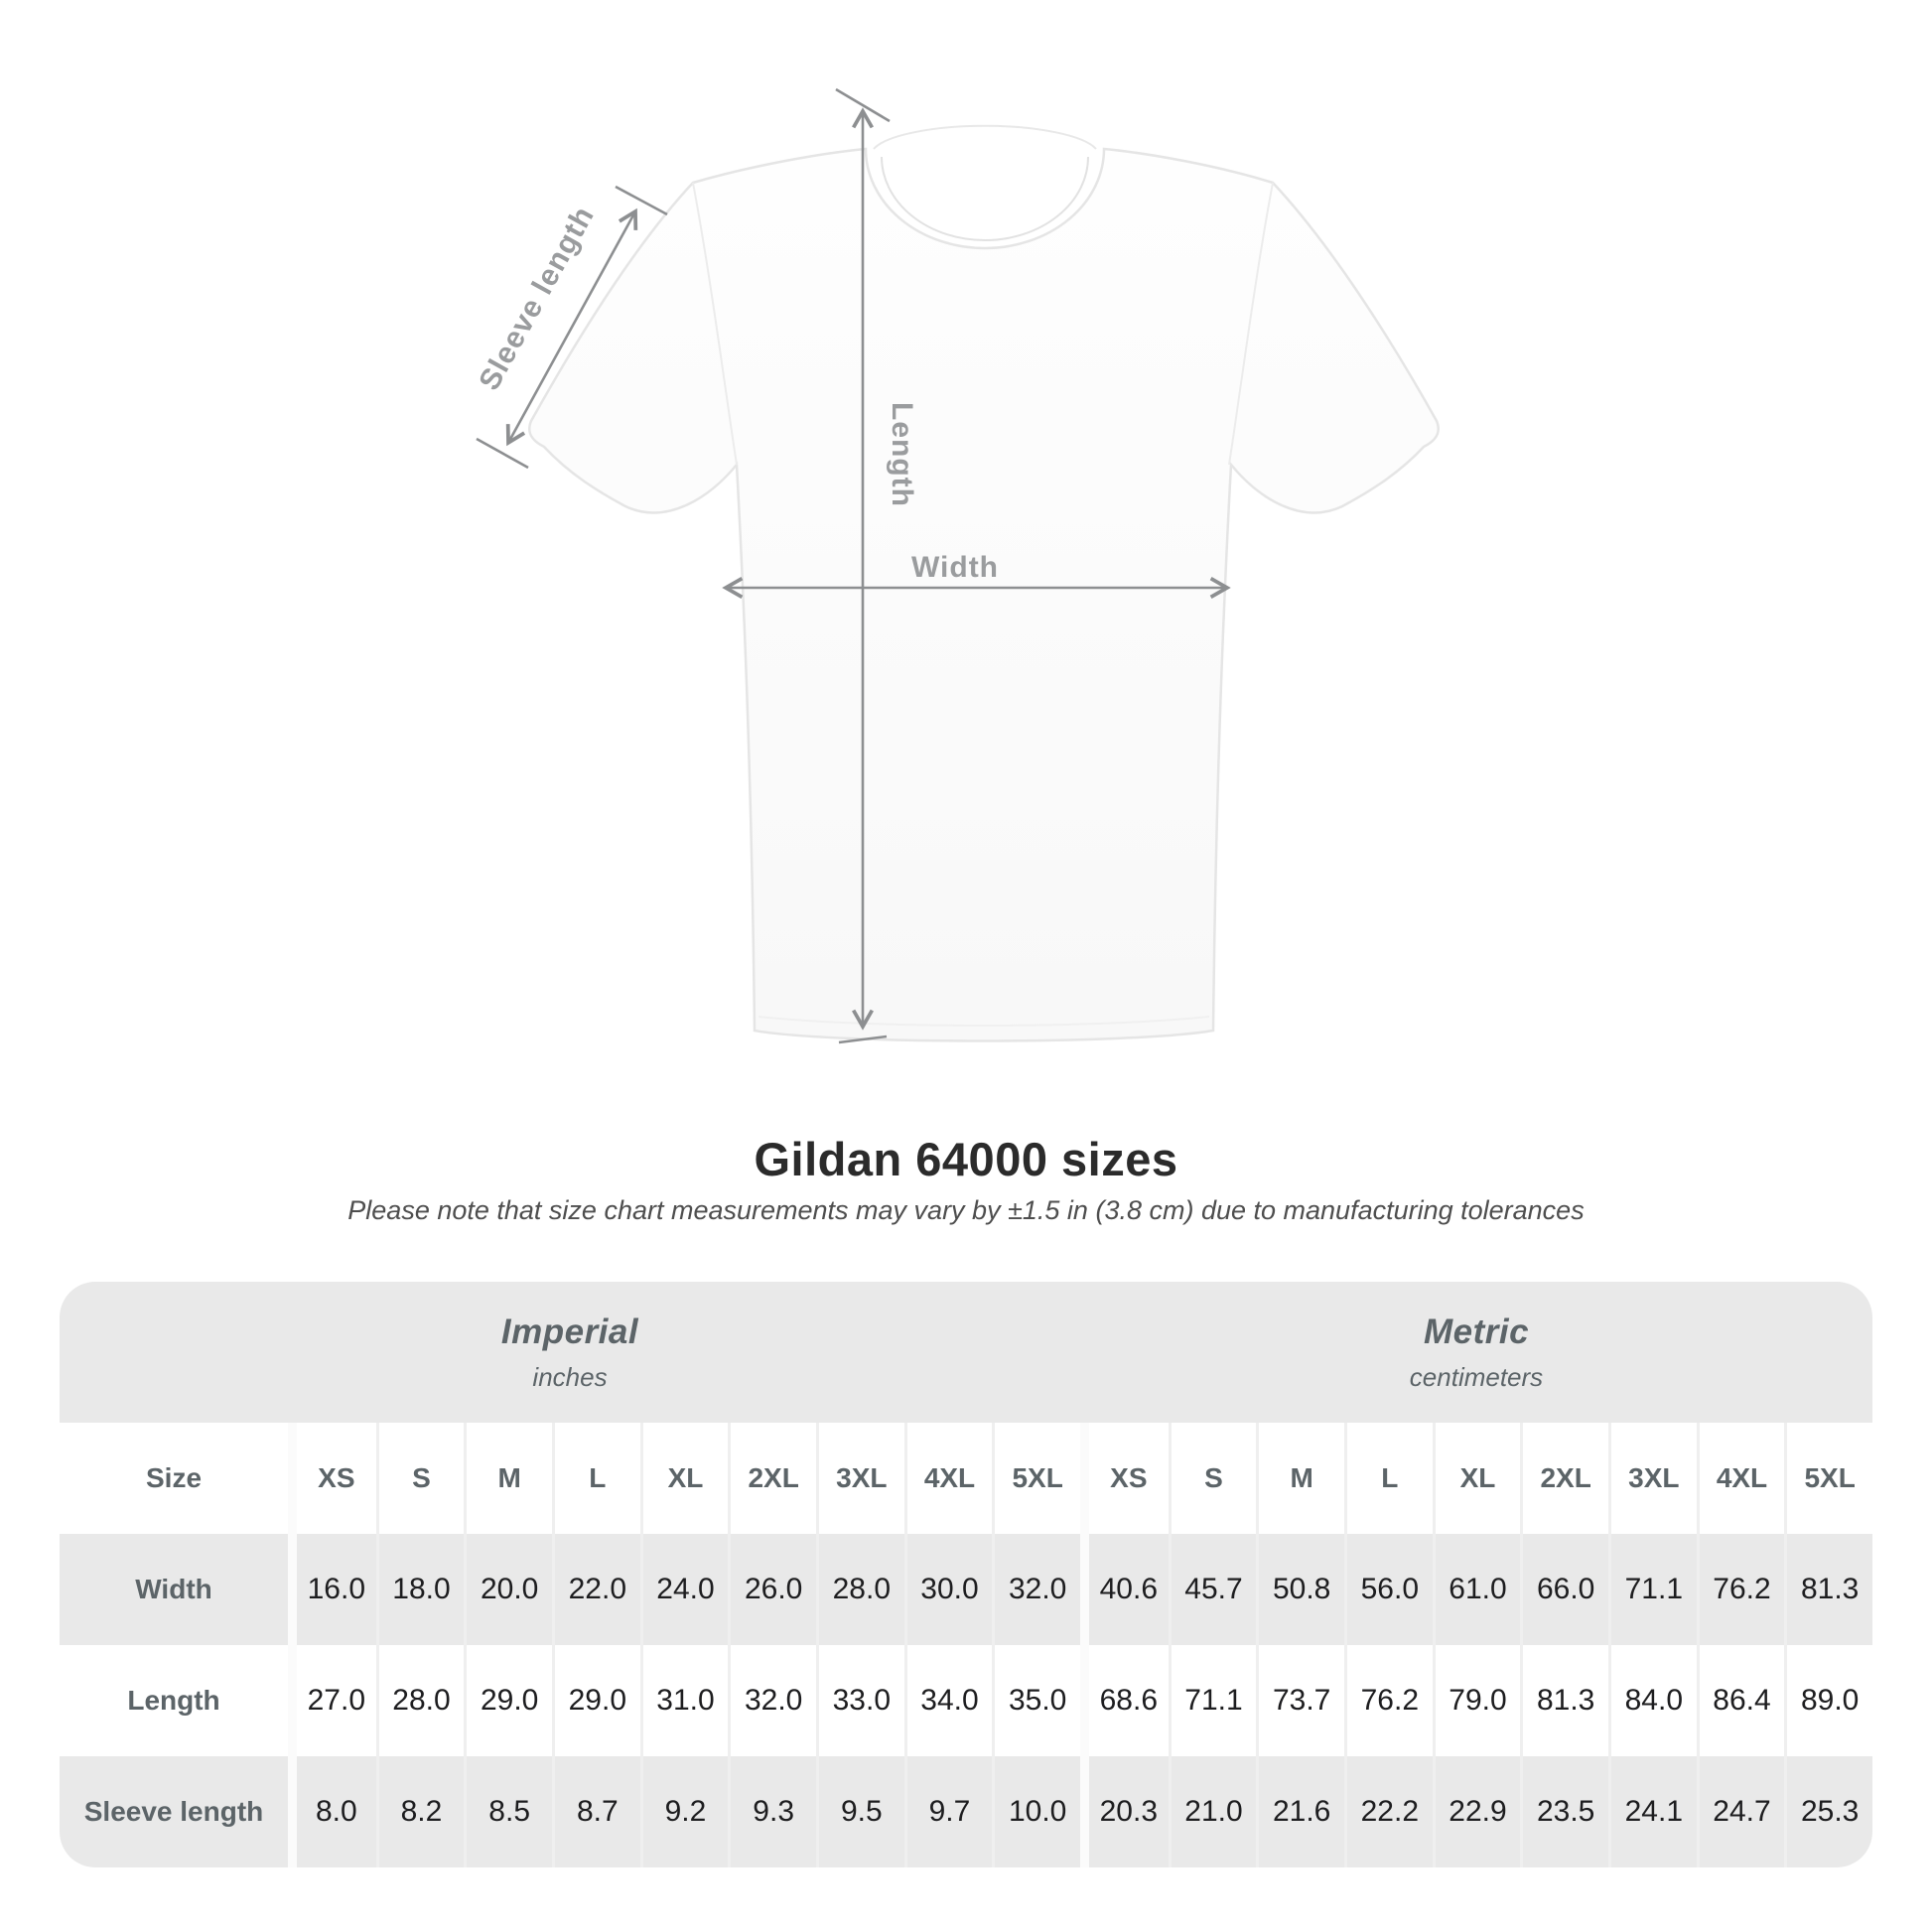  Describe the element at coordinates (1564, 1812) in the screenshot. I see `table-cell: 23.5` at that location.